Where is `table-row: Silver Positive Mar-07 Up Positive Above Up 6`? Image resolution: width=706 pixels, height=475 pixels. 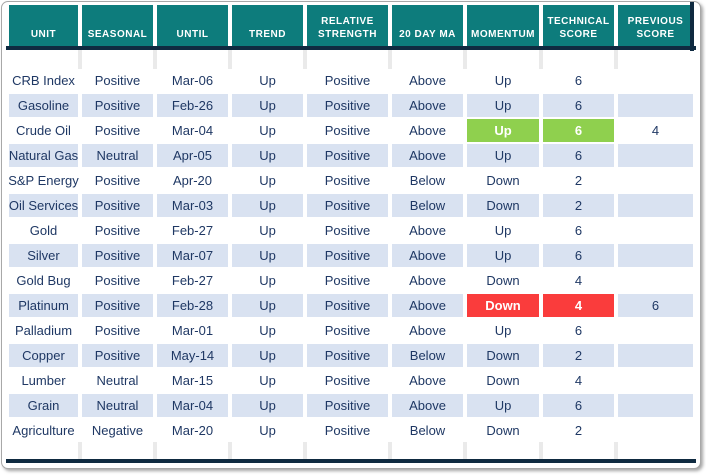
table-row: Silver Positive Mar-07 Up Positive Above Up 6 is located at coordinates (351, 255).